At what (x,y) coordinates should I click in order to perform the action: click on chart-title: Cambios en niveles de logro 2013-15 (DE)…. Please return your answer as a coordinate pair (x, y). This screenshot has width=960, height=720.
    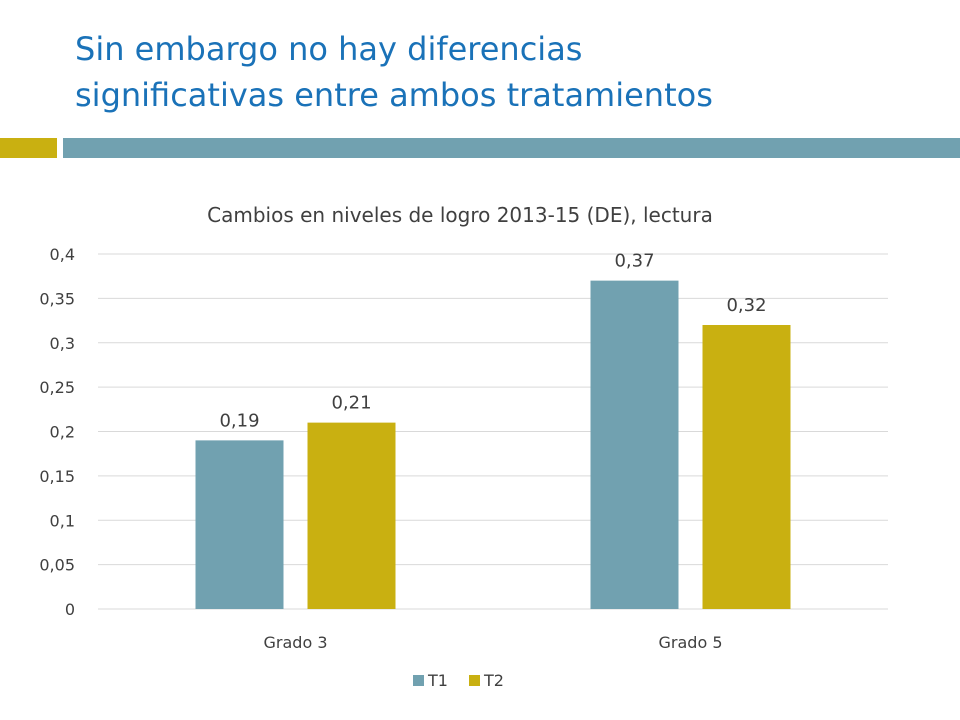
    Looking at the image, I should click on (460, 215).